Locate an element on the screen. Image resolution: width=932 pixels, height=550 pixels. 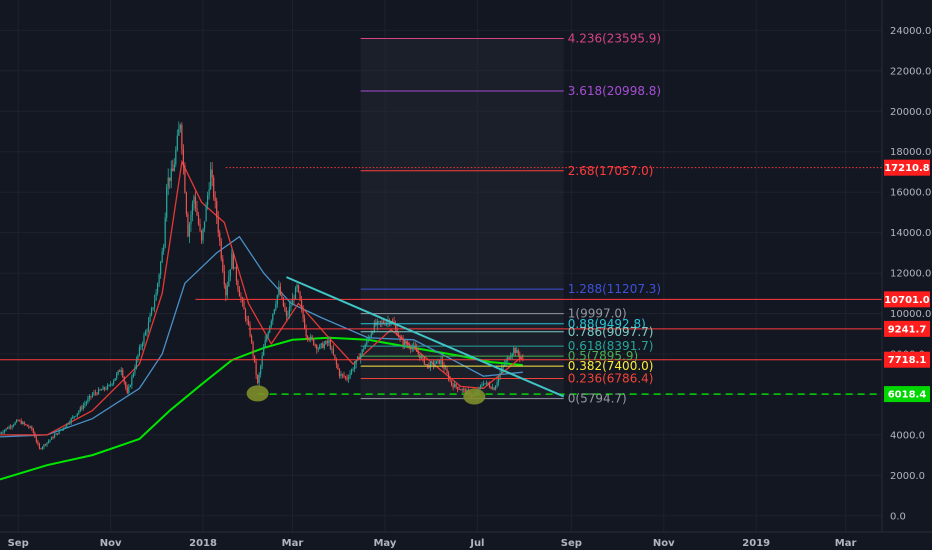
y-tick-label: 18000.0 is located at coordinates (910, 152).